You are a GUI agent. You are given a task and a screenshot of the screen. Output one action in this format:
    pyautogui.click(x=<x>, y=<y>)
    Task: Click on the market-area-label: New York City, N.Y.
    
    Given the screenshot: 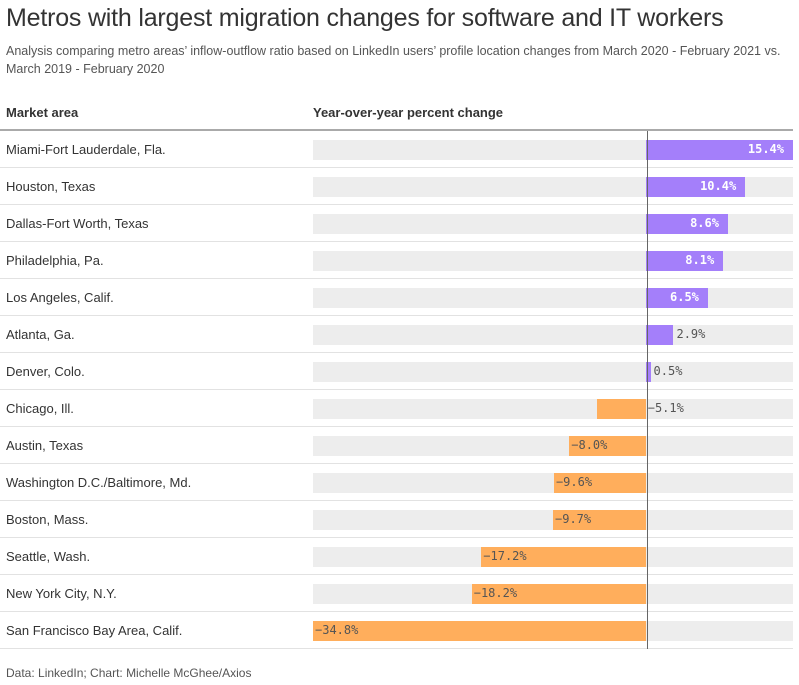 What is the action you would take?
    pyautogui.click(x=61, y=593)
    